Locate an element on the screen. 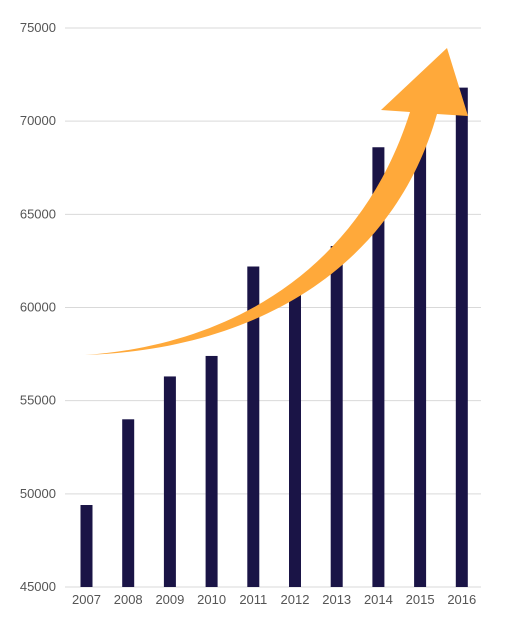 The height and width of the screenshot is (620, 510). x-tick-label: 2009 is located at coordinates (169, 599).